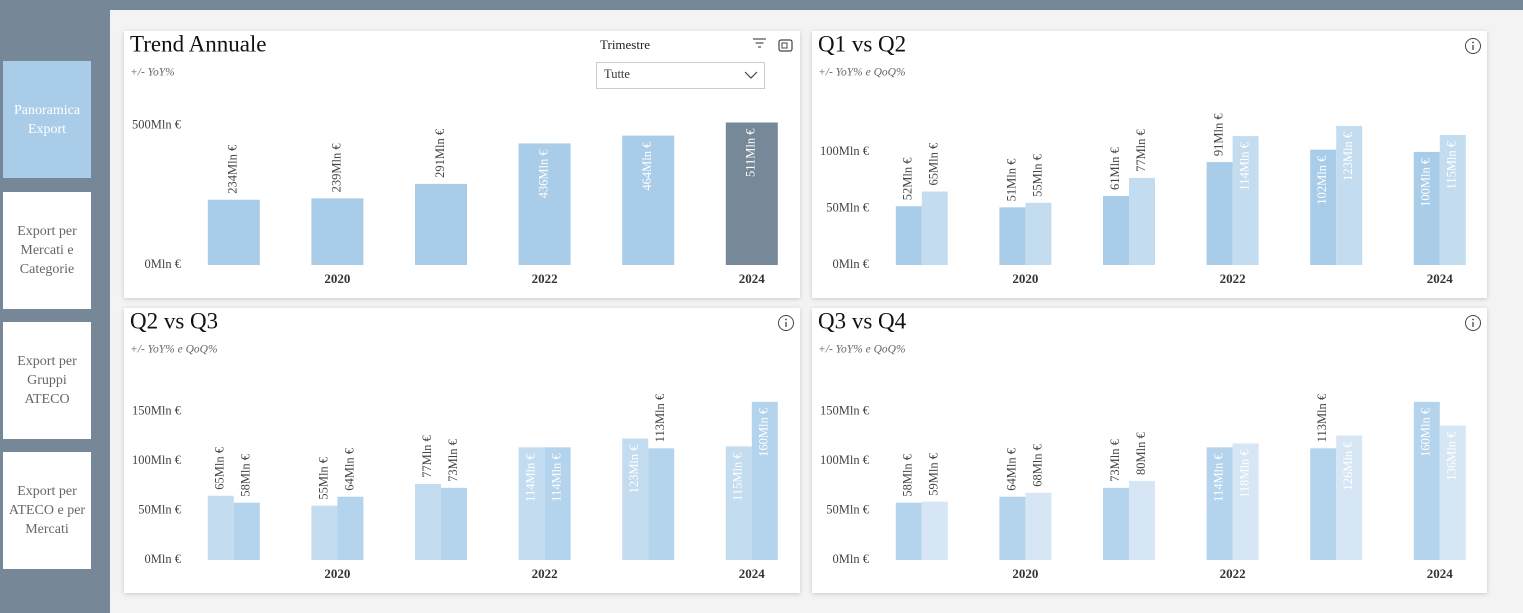 The width and height of the screenshot is (1523, 613). I want to click on y-tick-label: 500Mln €, so click(157, 124).